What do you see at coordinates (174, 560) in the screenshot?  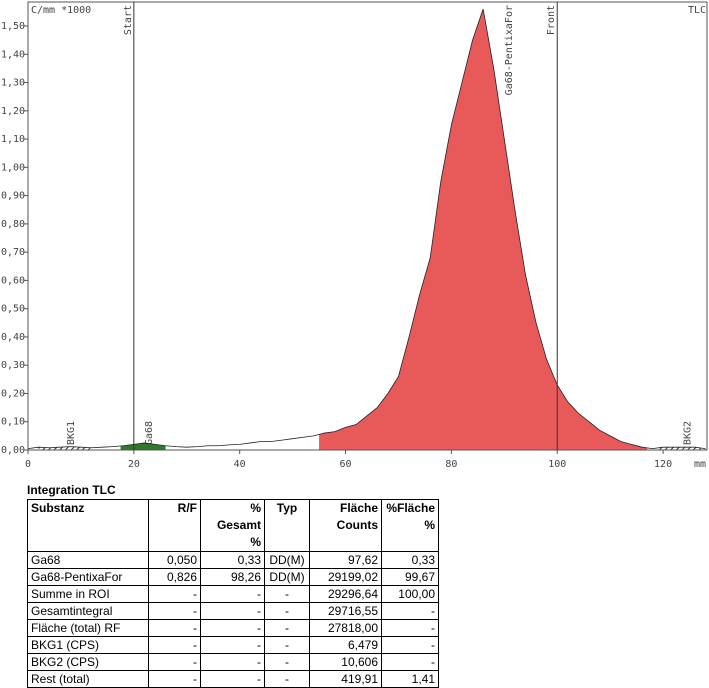 I see `table-cell: 0,050` at bounding box center [174, 560].